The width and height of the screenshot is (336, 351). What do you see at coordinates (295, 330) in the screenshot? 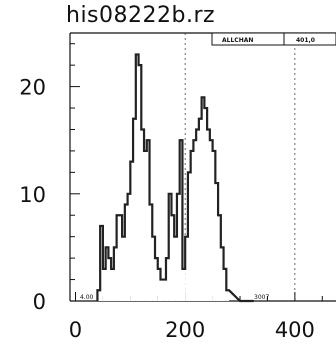
I see `x-tick-label: 400` at bounding box center [295, 330].